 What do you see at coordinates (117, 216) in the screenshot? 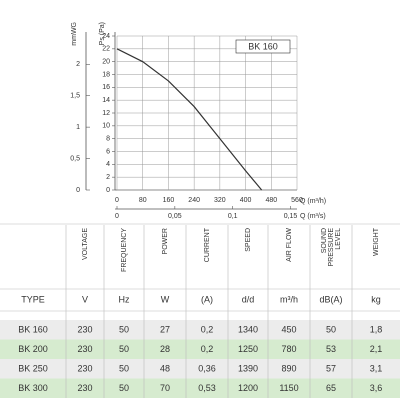
I see `x2-tick-label: 0` at bounding box center [117, 216].